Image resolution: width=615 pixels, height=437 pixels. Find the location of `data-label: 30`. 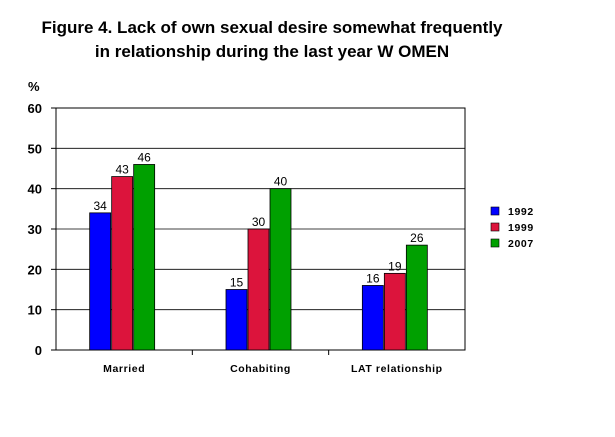

data-label: 30 is located at coordinates (259, 222).